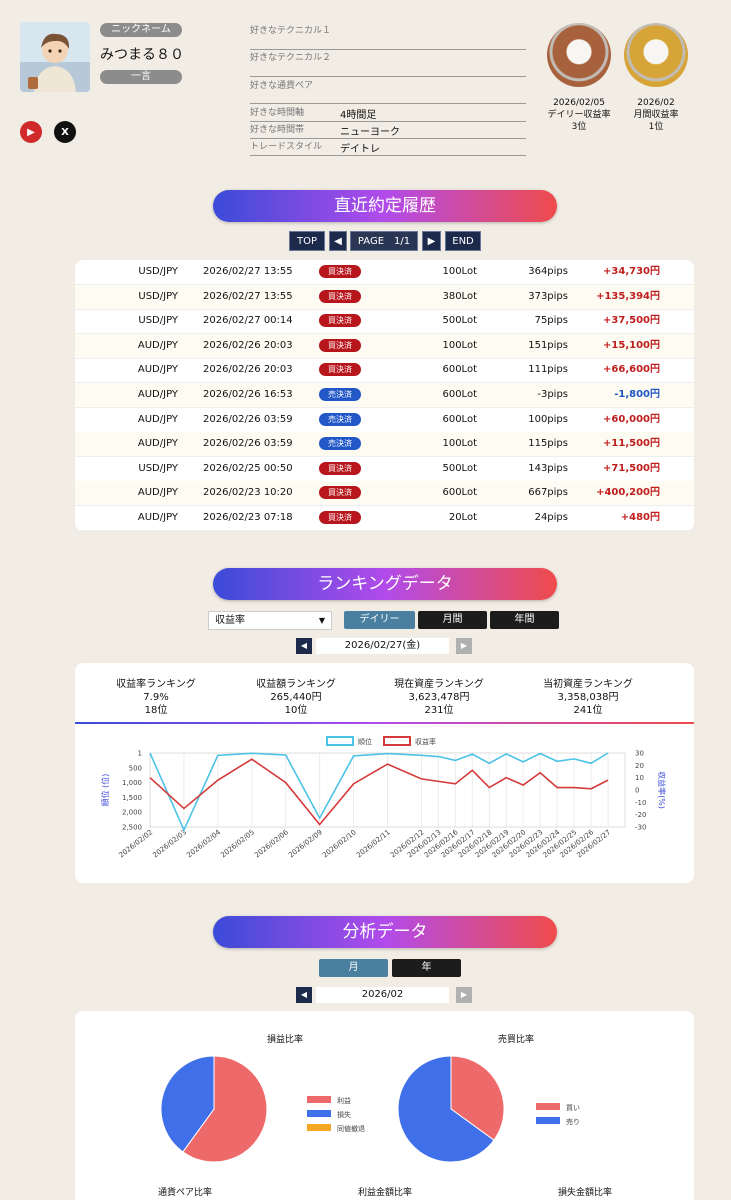 The width and height of the screenshot is (731, 1200). Describe the element at coordinates (628, 296) in the screenshot. I see `history-cell-pl: +135,394円` at that location.